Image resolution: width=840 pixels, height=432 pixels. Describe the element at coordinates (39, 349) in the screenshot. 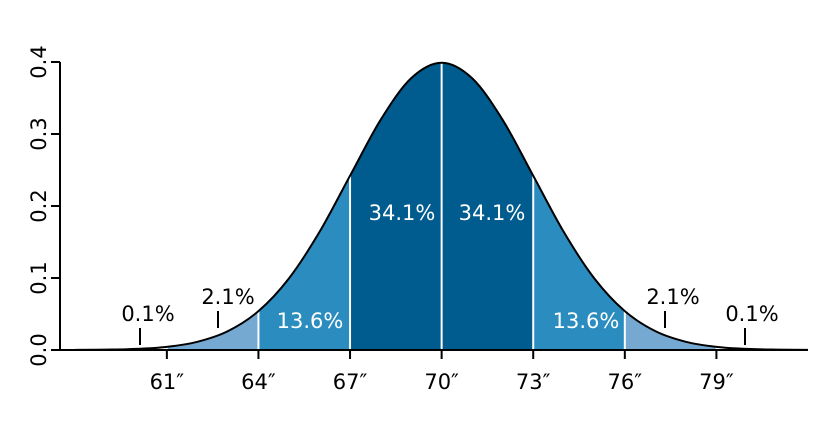

I see `y-tick-label: 0.0` at that location.